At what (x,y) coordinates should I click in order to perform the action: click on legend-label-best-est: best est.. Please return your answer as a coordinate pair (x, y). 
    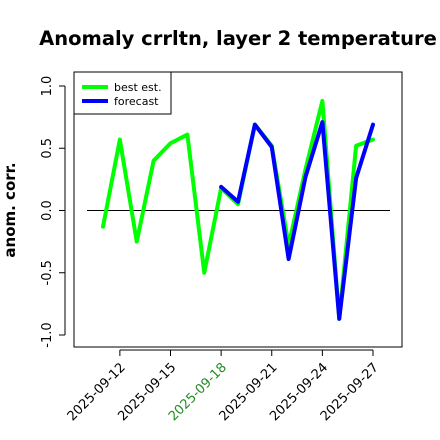
    Looking at the image, I should click on (138, 87).